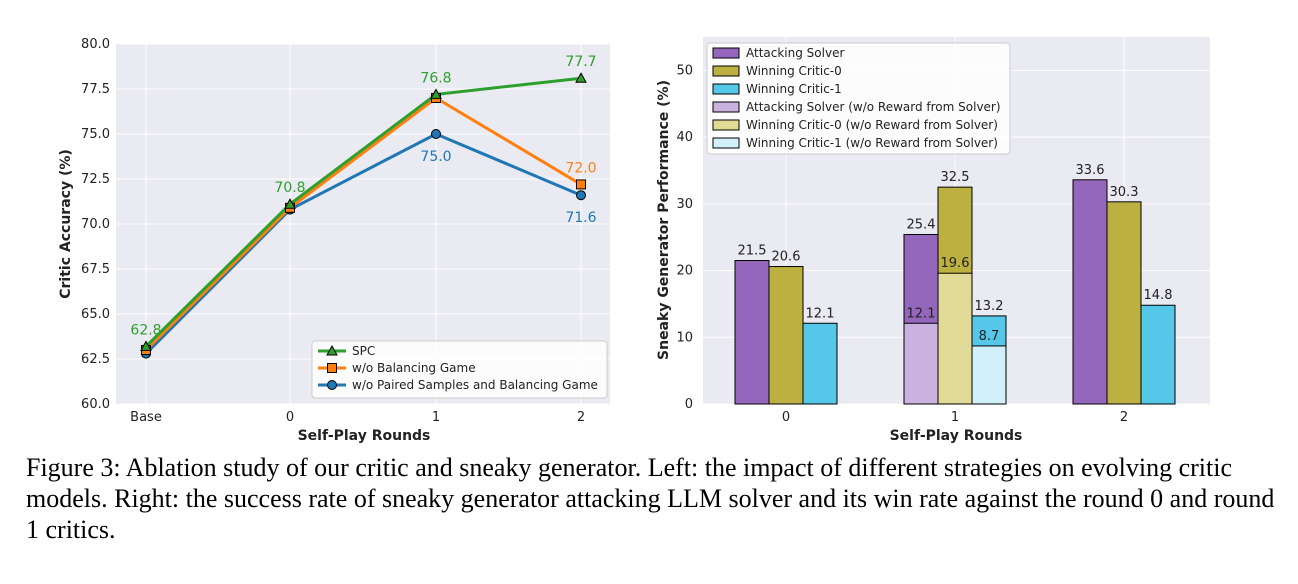 The height and width of the screenshot is (584, 1298). Describe the element at coordinates (921, 225) in the screenshot. I see `attacking-solver-value-label: 25.4` at that location.